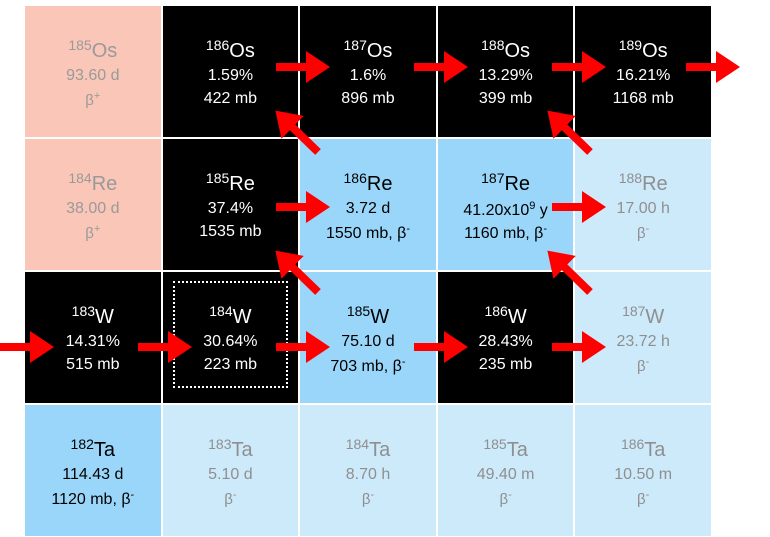 Image resolution: width=770 pixels, height=537 pixels. Describe the element at coordinates (82, 444) in the screenshot. I see `mass-number: 182` at that location.